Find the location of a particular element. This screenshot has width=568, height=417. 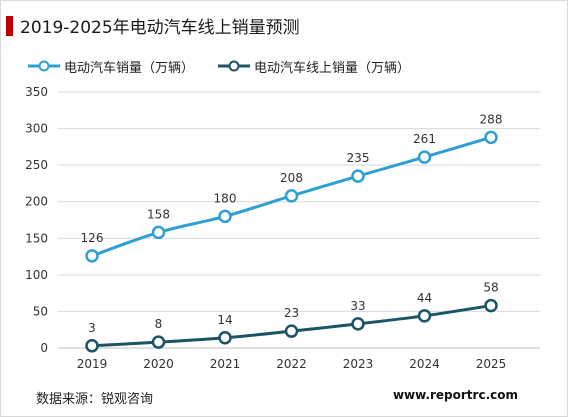

data-label-series-2: 3 is located at coordinates (92, 328).